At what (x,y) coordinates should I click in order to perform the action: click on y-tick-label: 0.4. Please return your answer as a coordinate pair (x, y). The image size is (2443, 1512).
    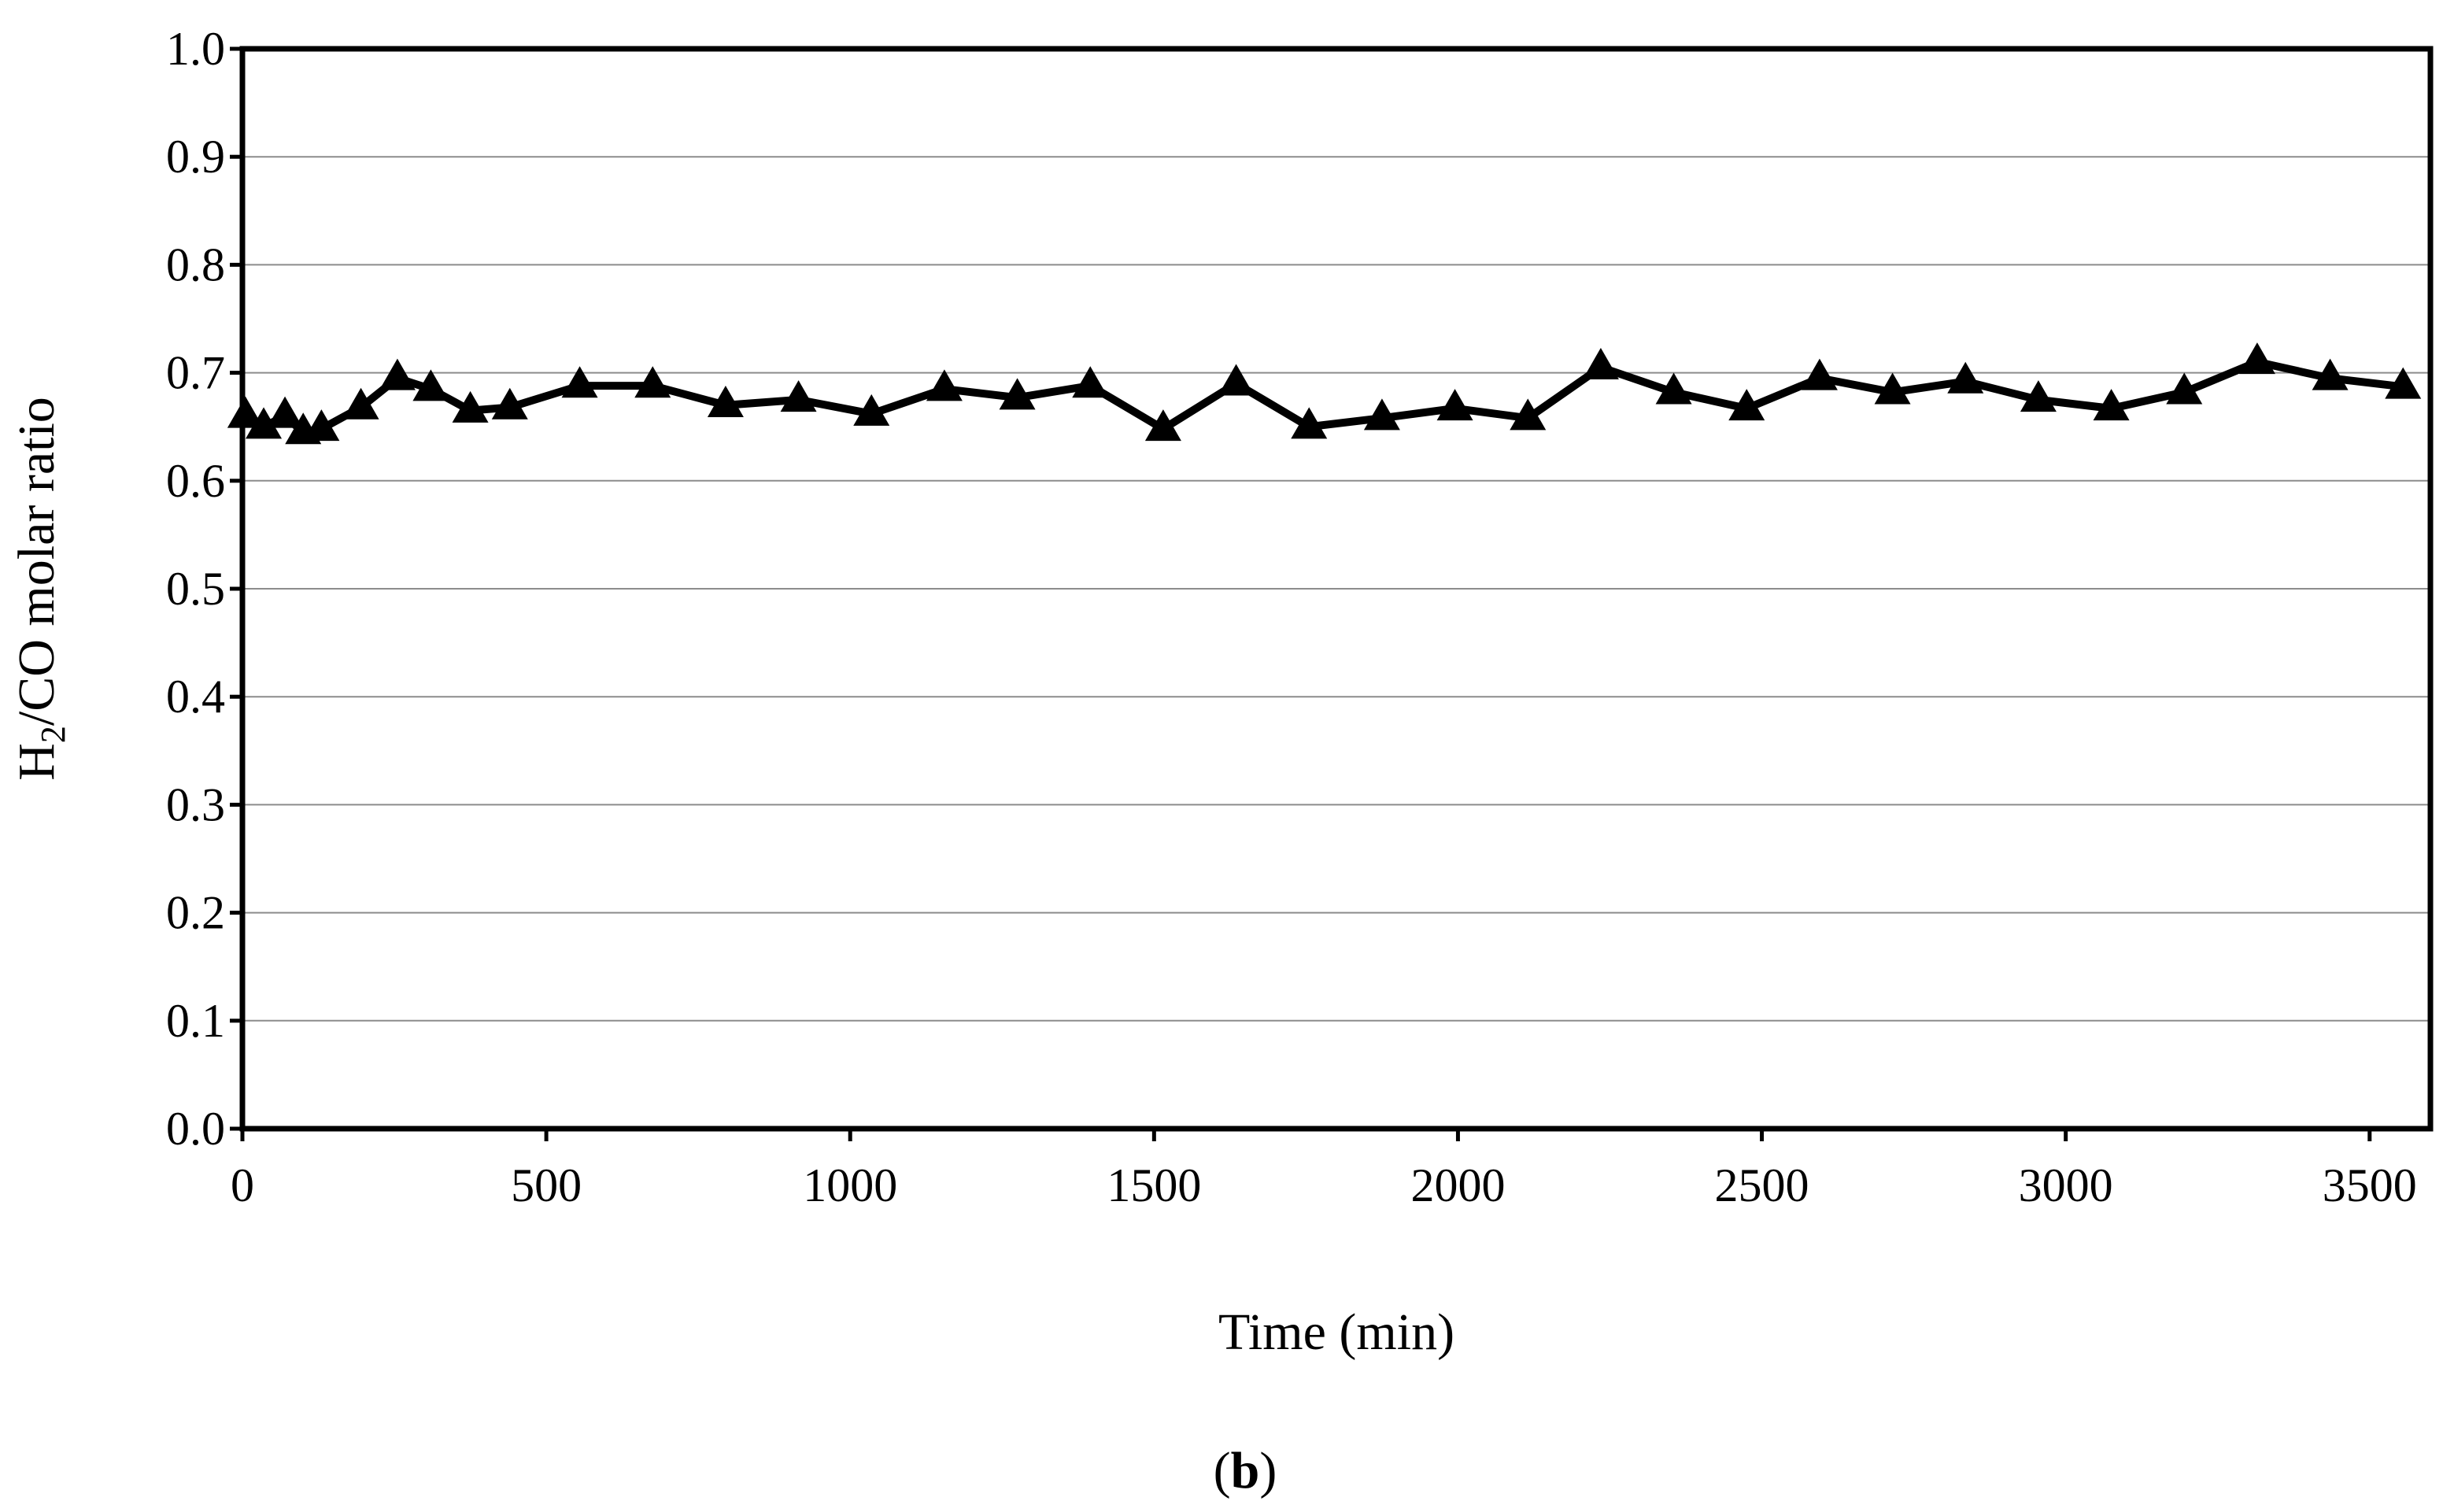
    Looking at the image, I should click on (195, 697).